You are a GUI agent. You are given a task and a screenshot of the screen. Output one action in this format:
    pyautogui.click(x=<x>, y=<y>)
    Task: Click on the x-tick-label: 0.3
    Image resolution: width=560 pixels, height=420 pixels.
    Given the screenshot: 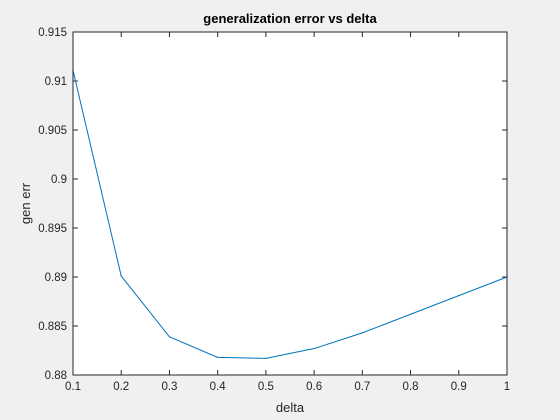 What is the action you would take?
    pyautogui.click(x=169, y=387)
    